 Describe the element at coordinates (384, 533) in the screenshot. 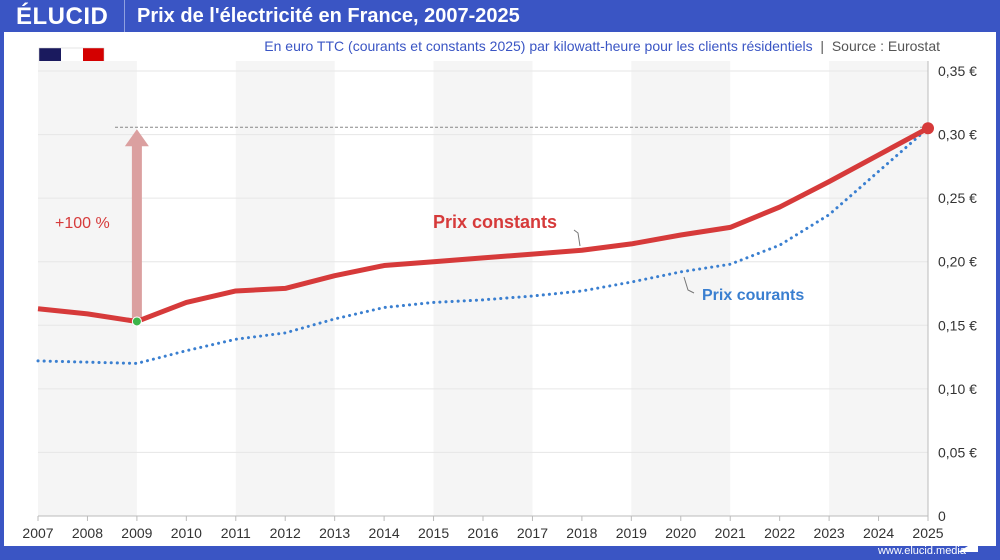

I see `x-tick-label: 2014` at that location.